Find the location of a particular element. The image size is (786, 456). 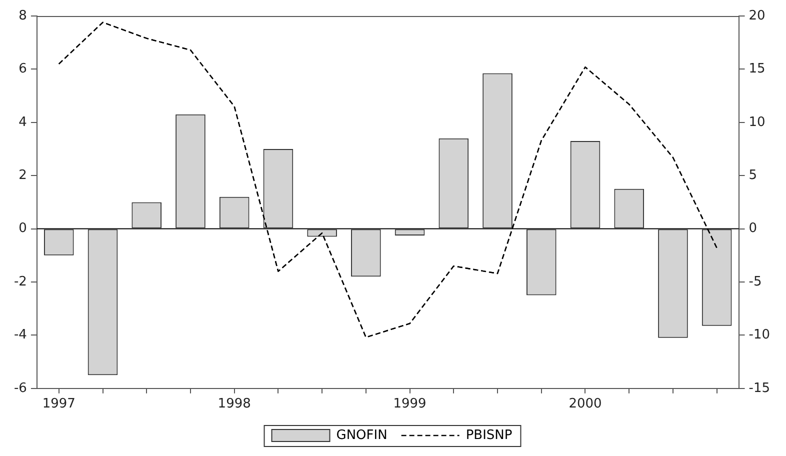

y2-tick-label: 5 is located at coordinates (753, 175).